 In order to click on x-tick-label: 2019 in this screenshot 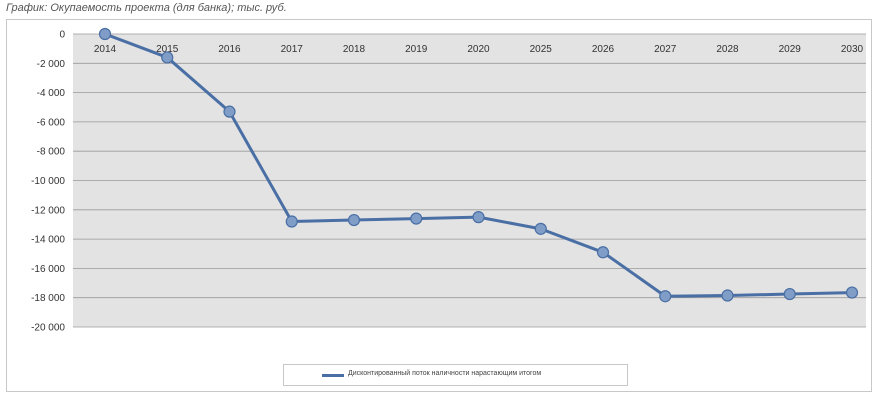, I will do `click(416, 49)`.